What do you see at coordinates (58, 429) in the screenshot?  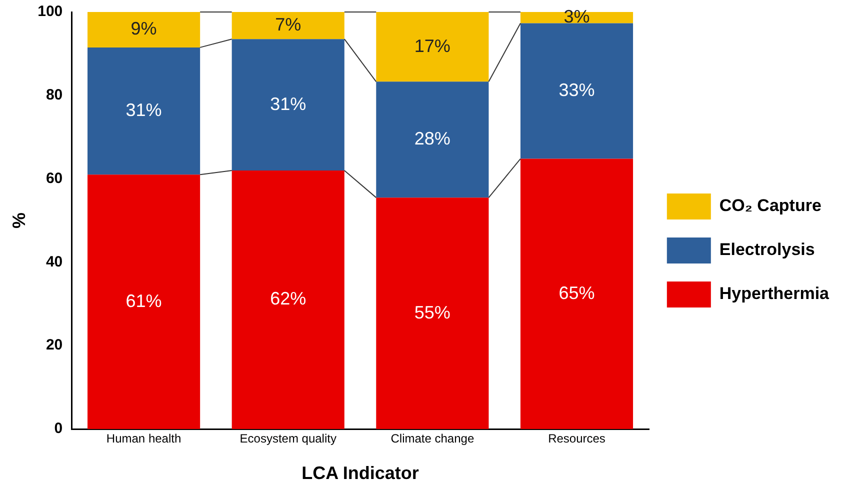 I see `y-tick-label: 0` at bounding box center [58, 429].